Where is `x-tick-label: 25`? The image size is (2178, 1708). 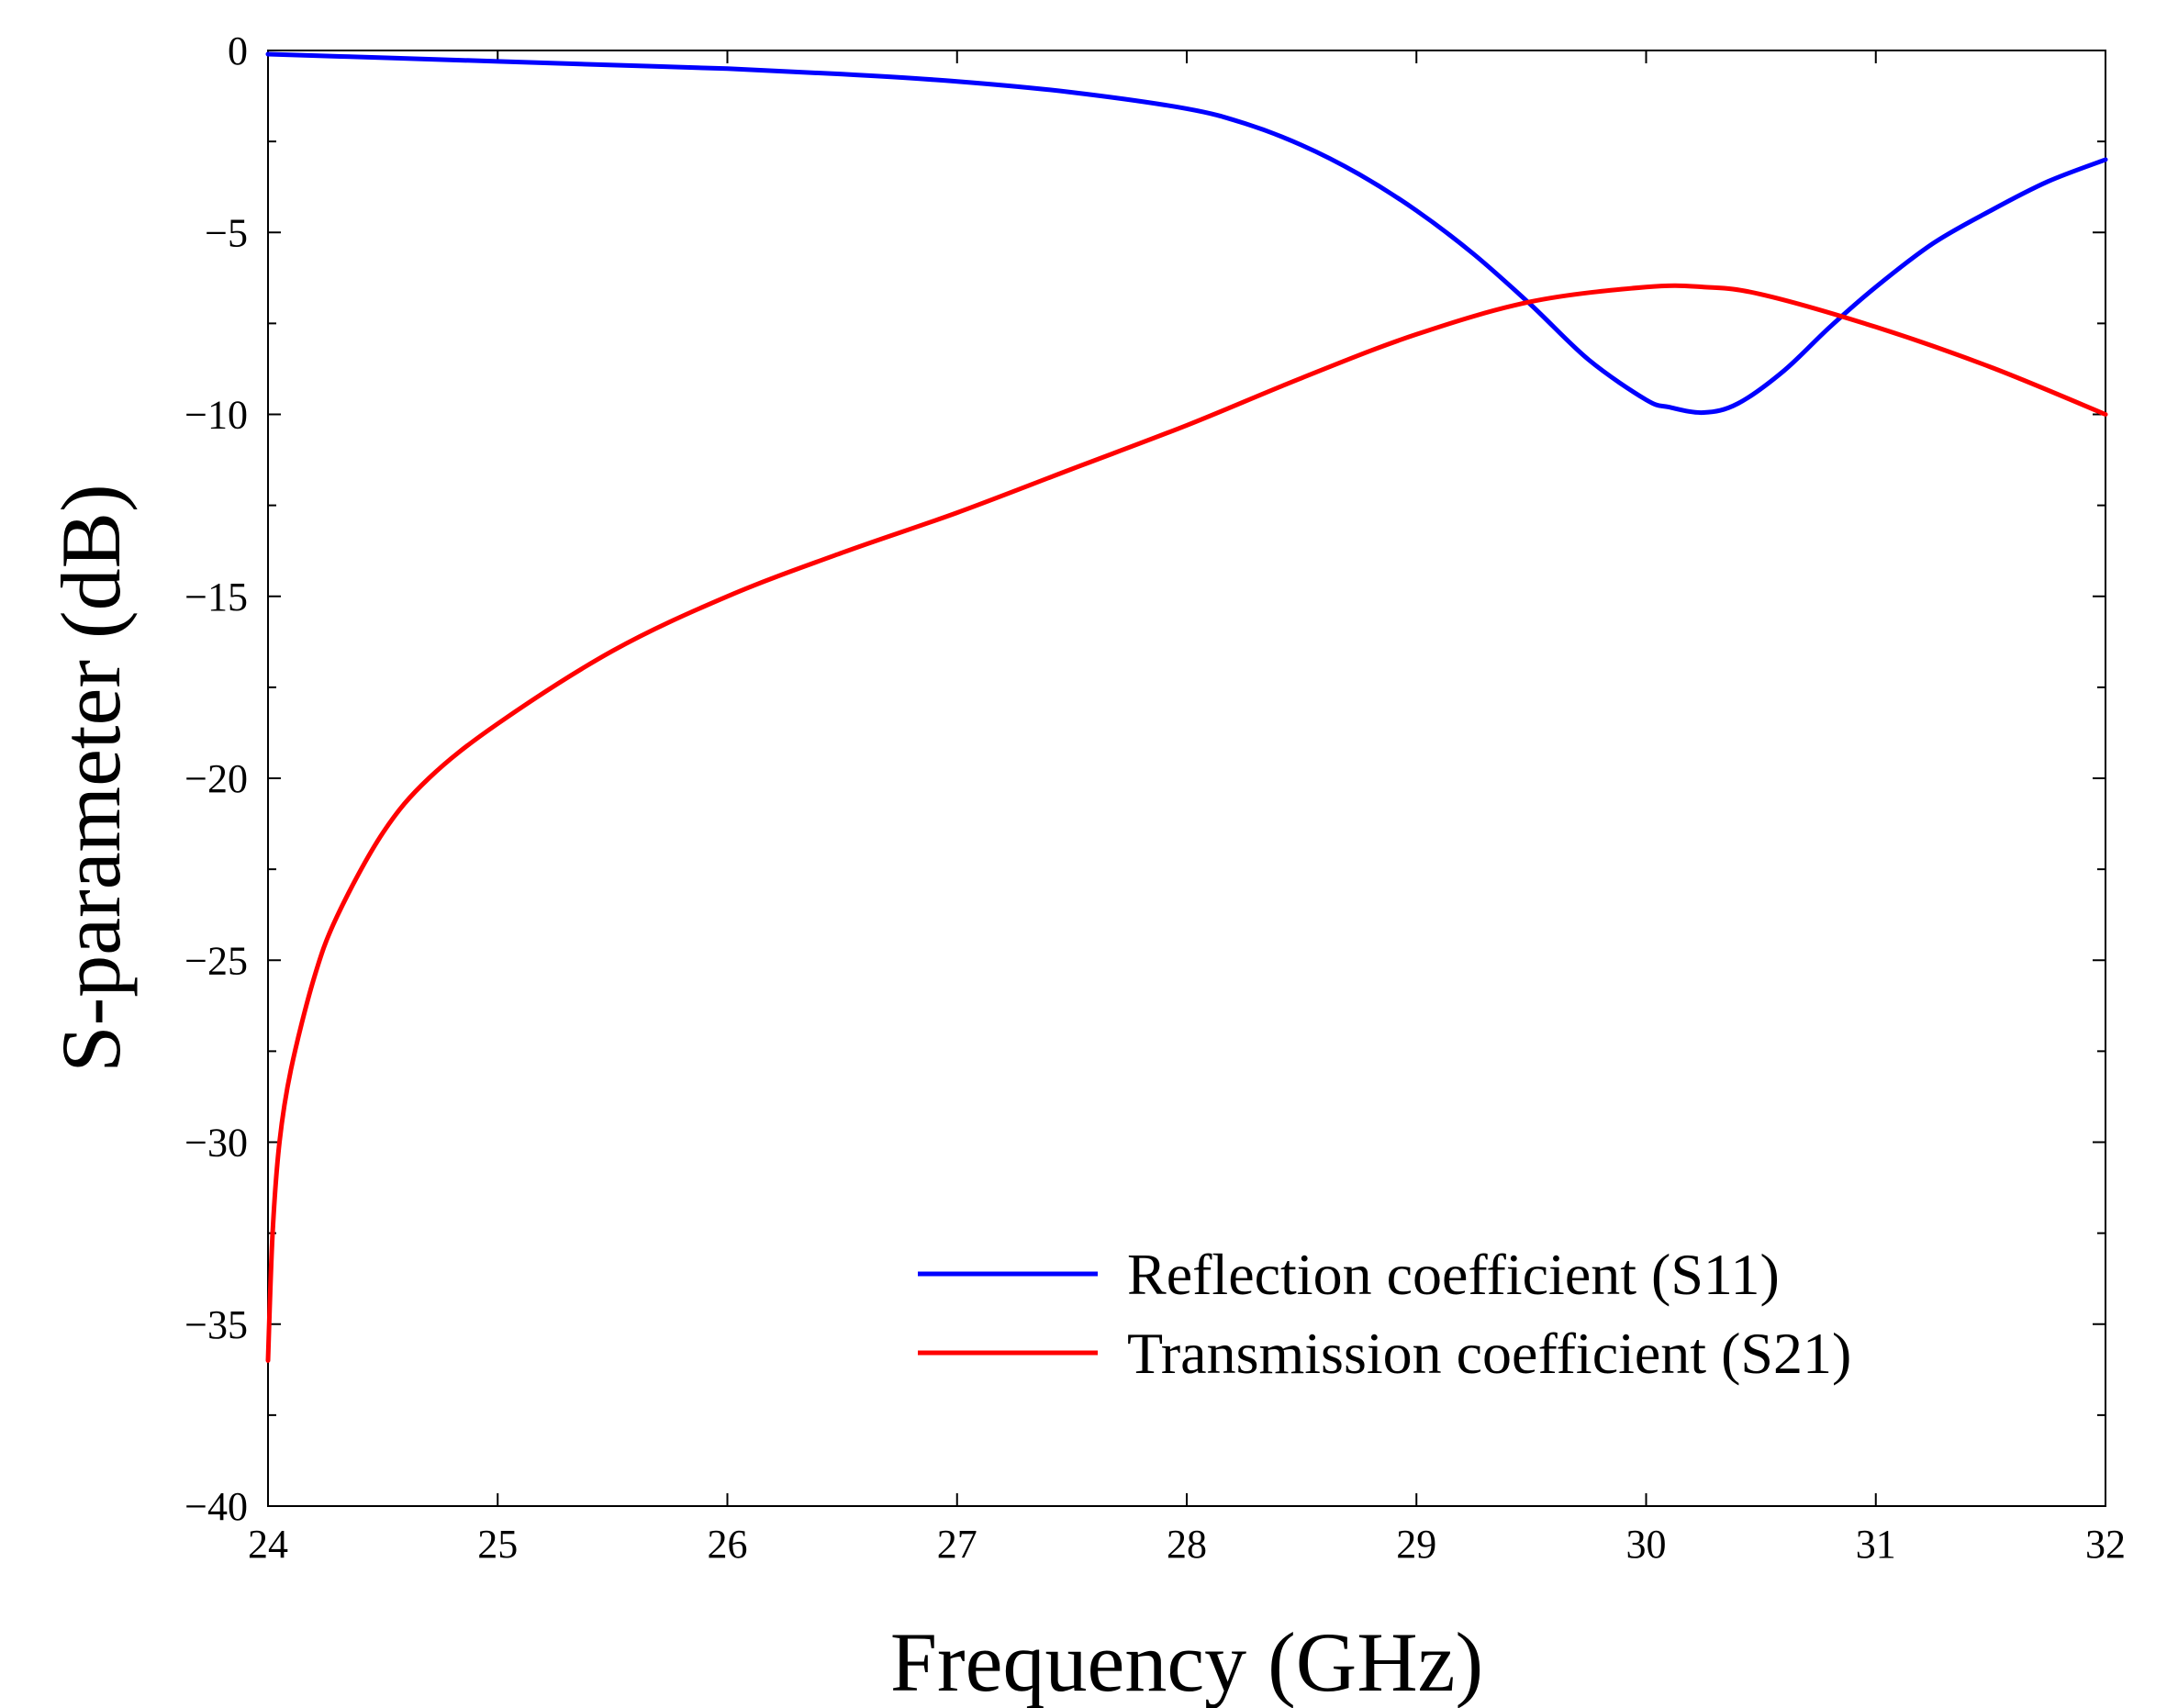 x-tick-label: 25 is located at coordinates (497, 1544).